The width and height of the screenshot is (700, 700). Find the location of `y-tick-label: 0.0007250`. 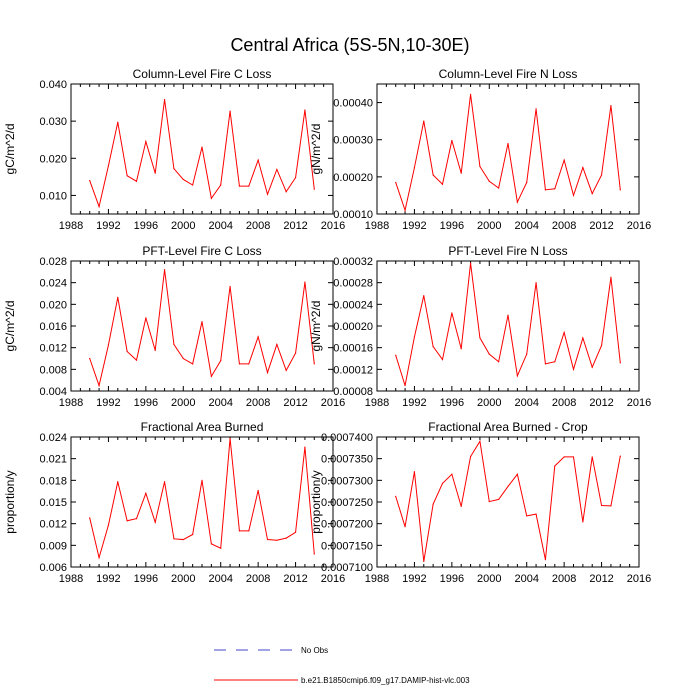

y-tick-label: 0.0007250 is located at coordinates (347, 503).